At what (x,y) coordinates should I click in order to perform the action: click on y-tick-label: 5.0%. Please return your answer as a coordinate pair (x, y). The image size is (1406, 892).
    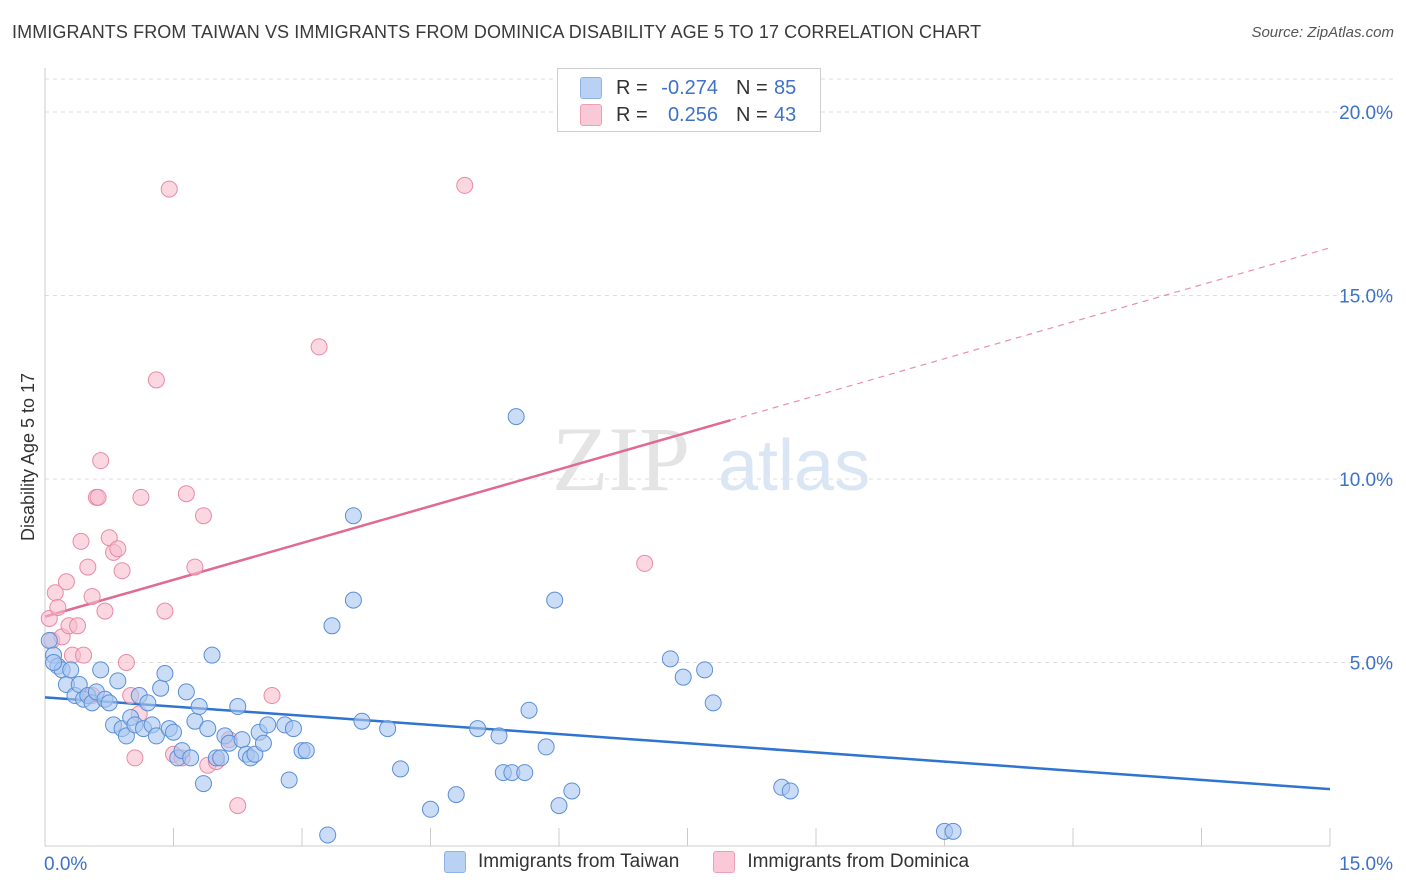
    Looking at the image, I should click on (1371, 664).